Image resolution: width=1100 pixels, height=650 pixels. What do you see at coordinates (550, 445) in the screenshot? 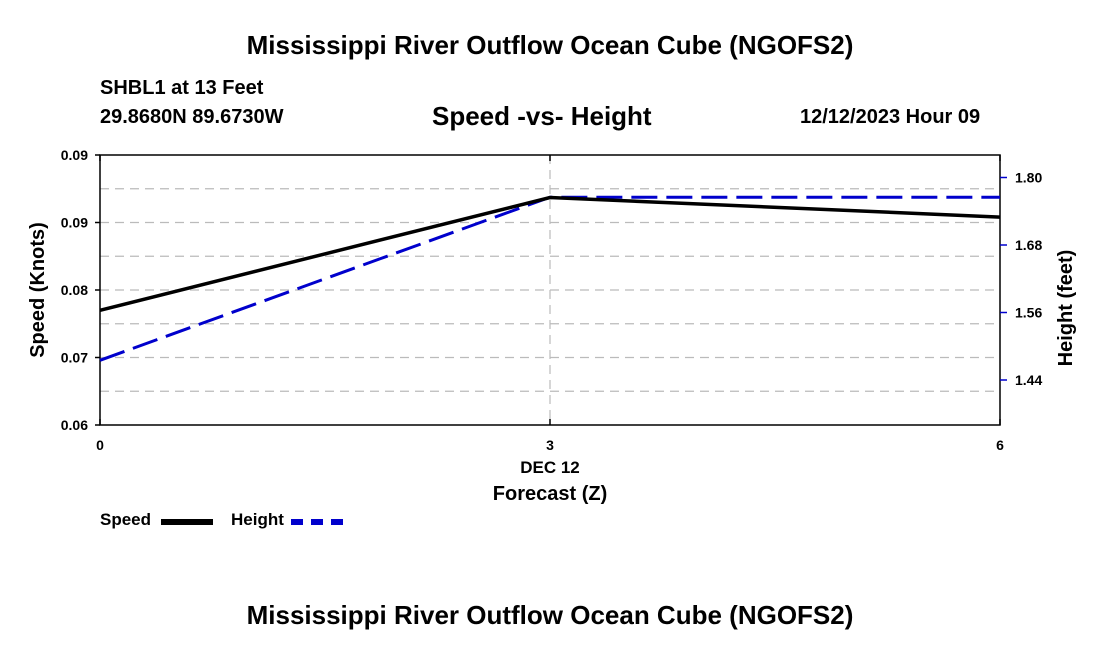
I see `x-tick-label: 3` at bounding box center [550, 445].